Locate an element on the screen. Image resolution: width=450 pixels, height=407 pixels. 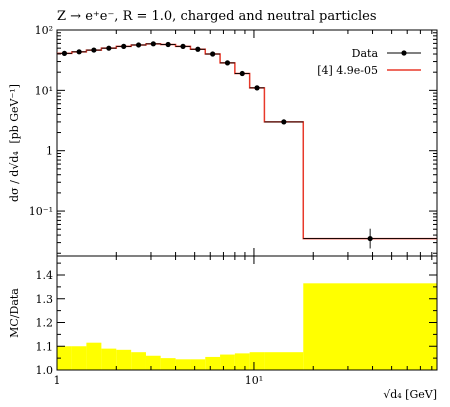
legend-data-marker is located at coordinates (404, 53).